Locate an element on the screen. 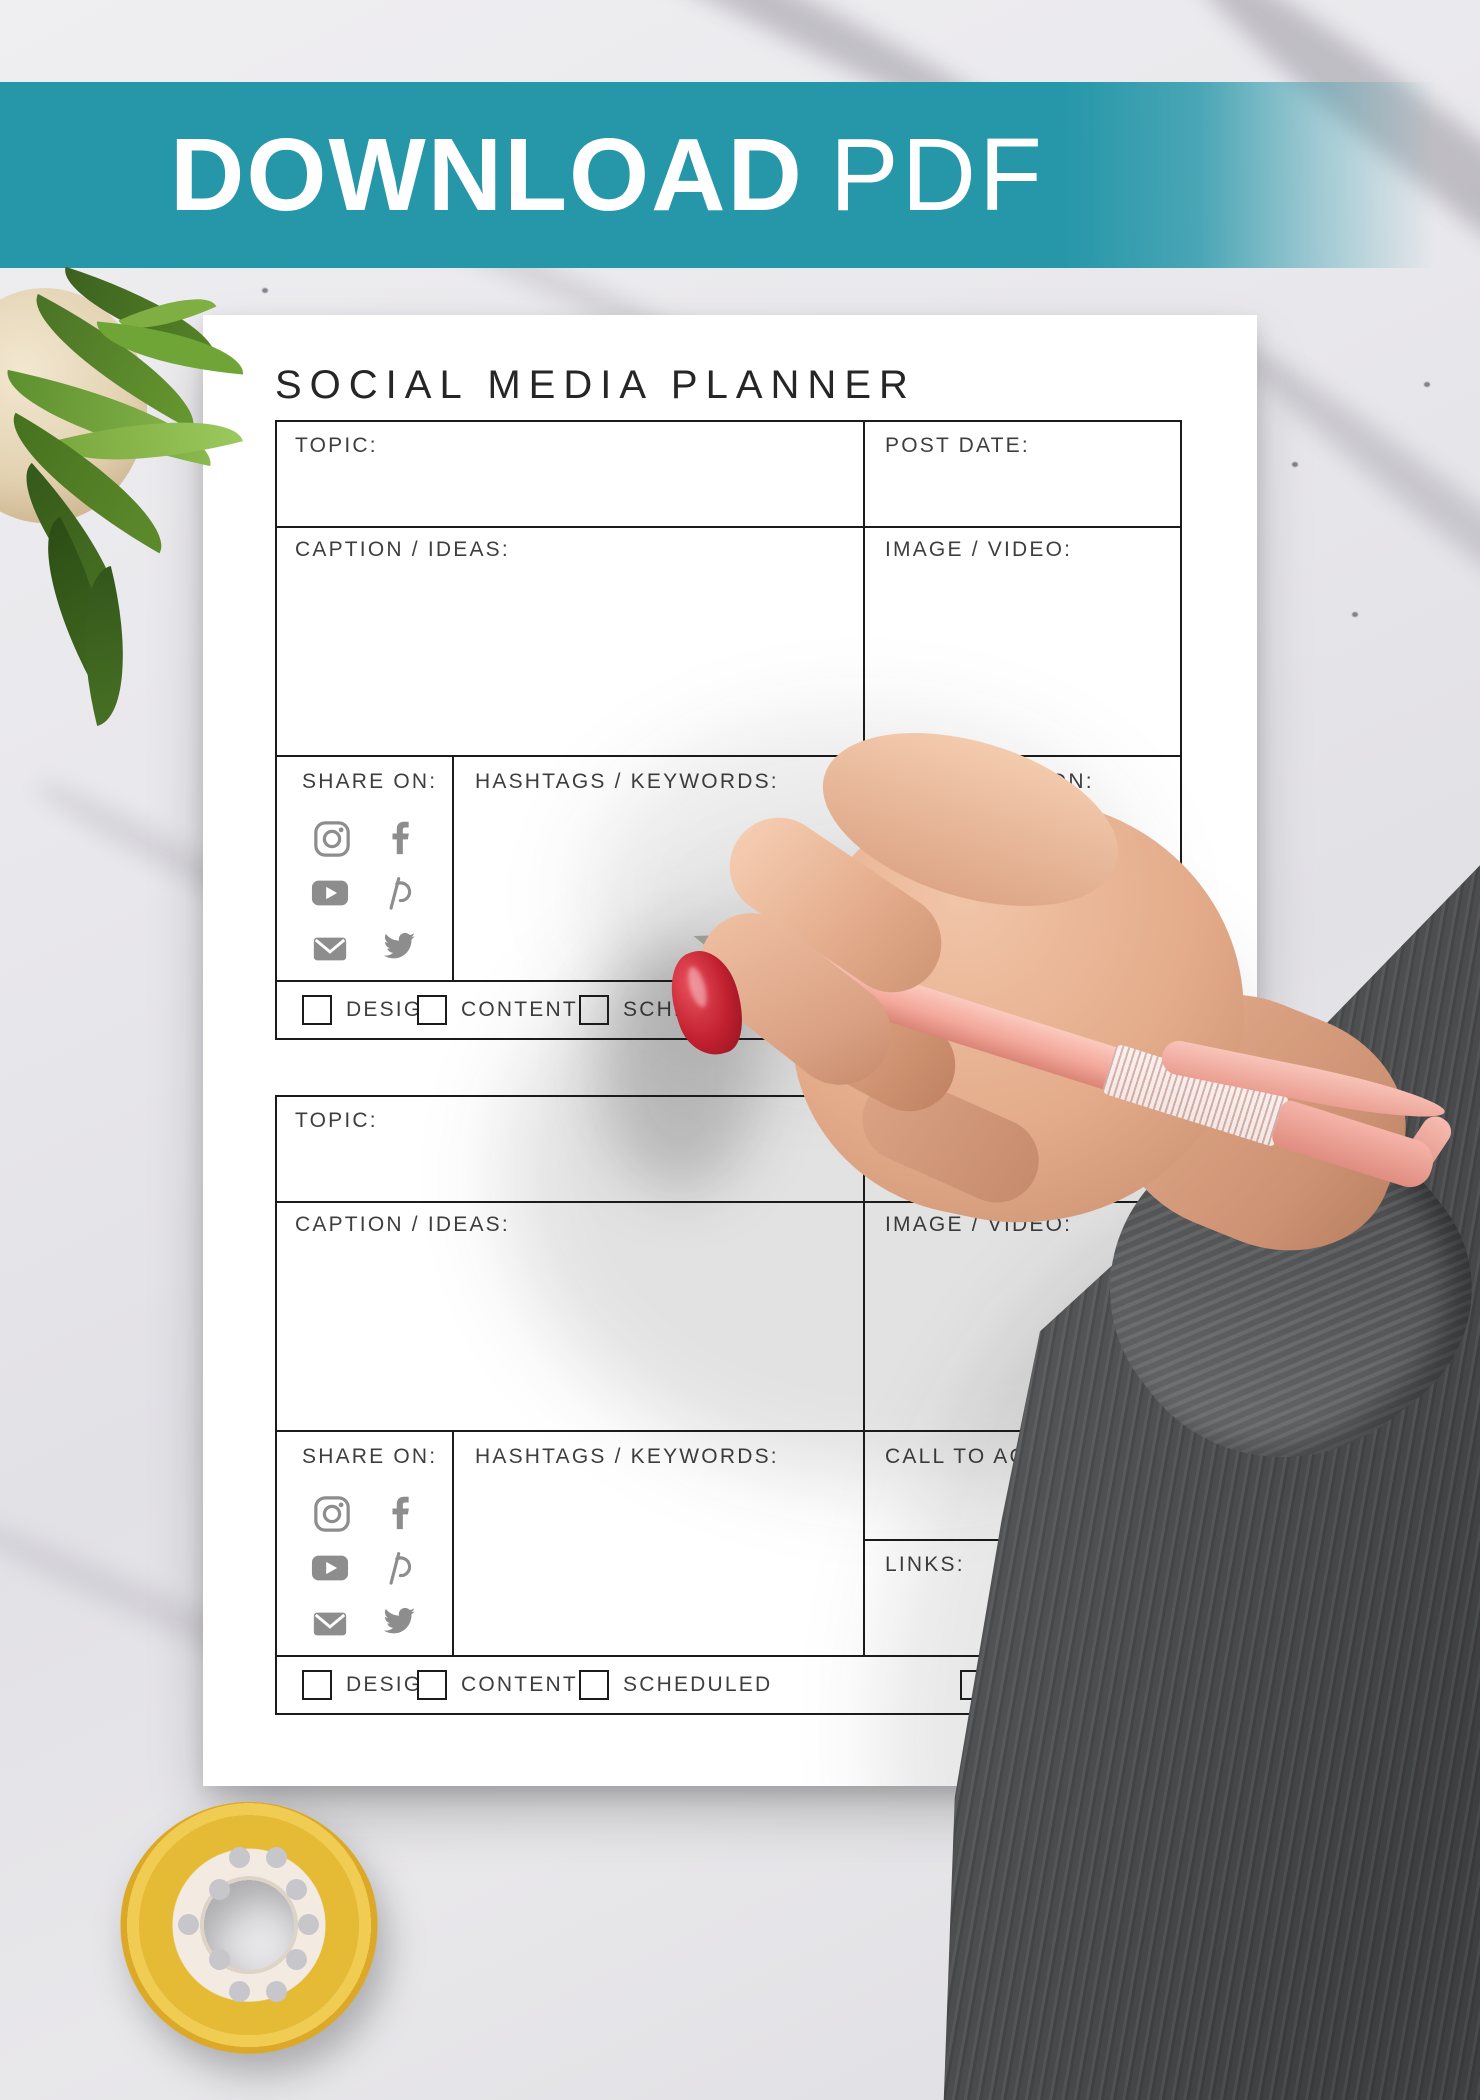 The height and width of the screenshot is (2100, 1480). download-pdf-banner: DOWNLOAD PDF is located at coordinates (740, 175).